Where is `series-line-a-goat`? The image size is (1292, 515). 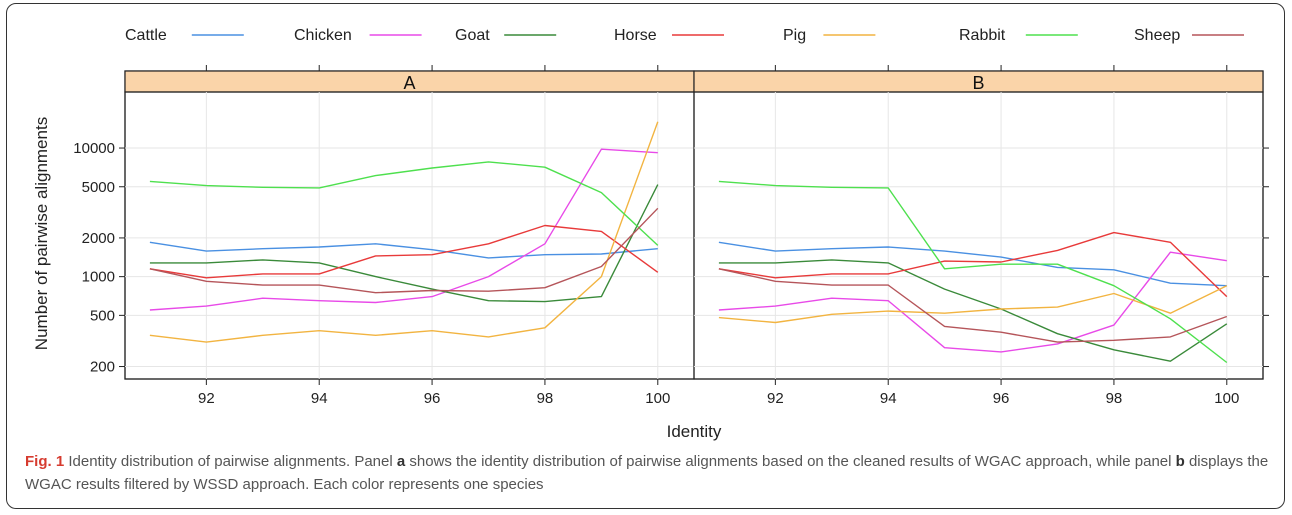 series-line-a-goat is located at coordinates (404, 243).